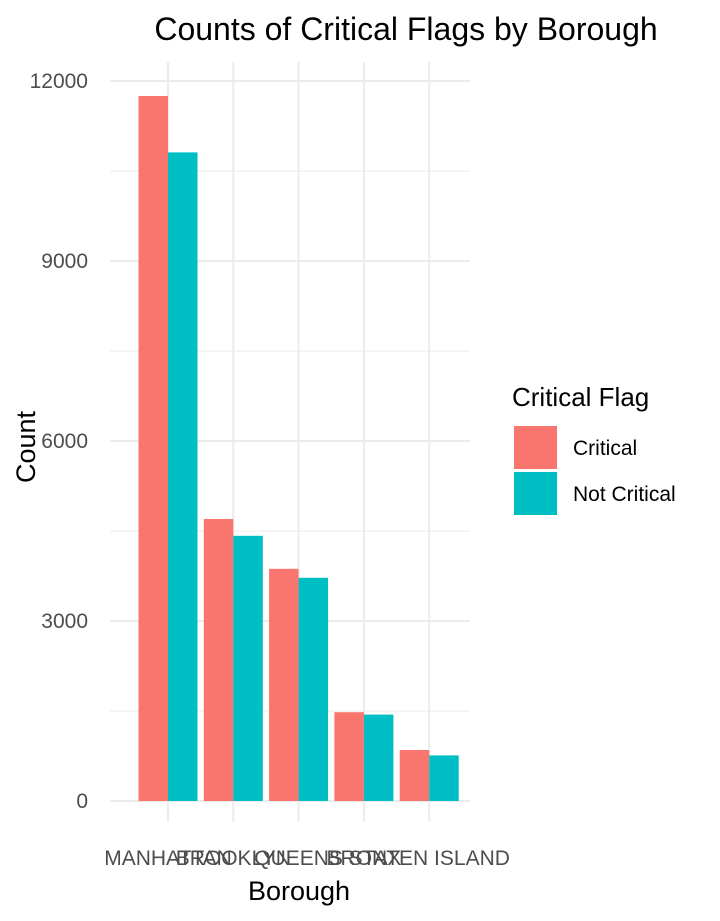 This screenshot has width=720, height=921. I want to click on legend-label: Critical, so click(605, 448).